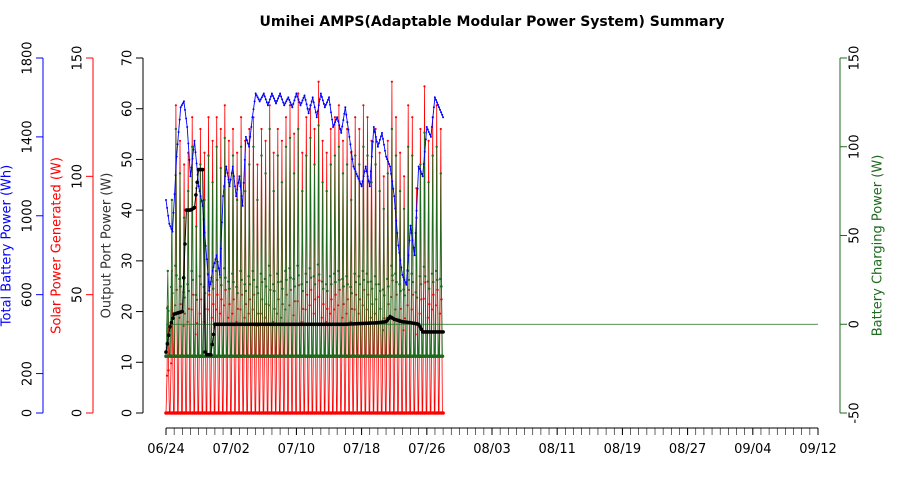 Image resolution: width=900 pixels, height=500 pixels. I want to click on battery-tick-label: 1400, so click(28, 136).